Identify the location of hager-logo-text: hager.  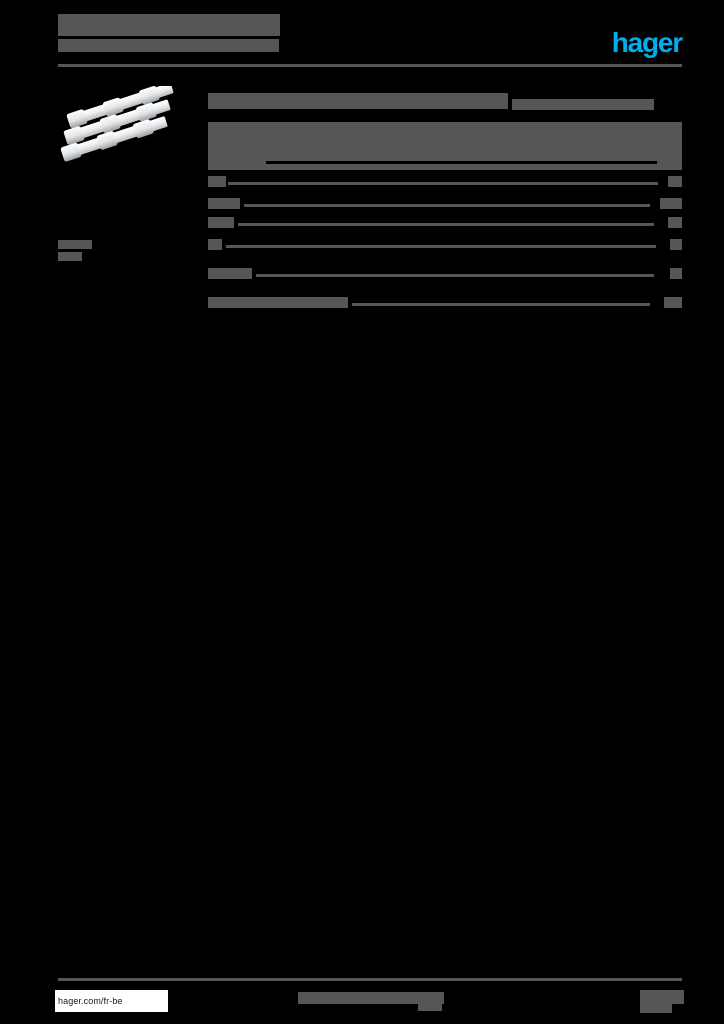
(647, 42).